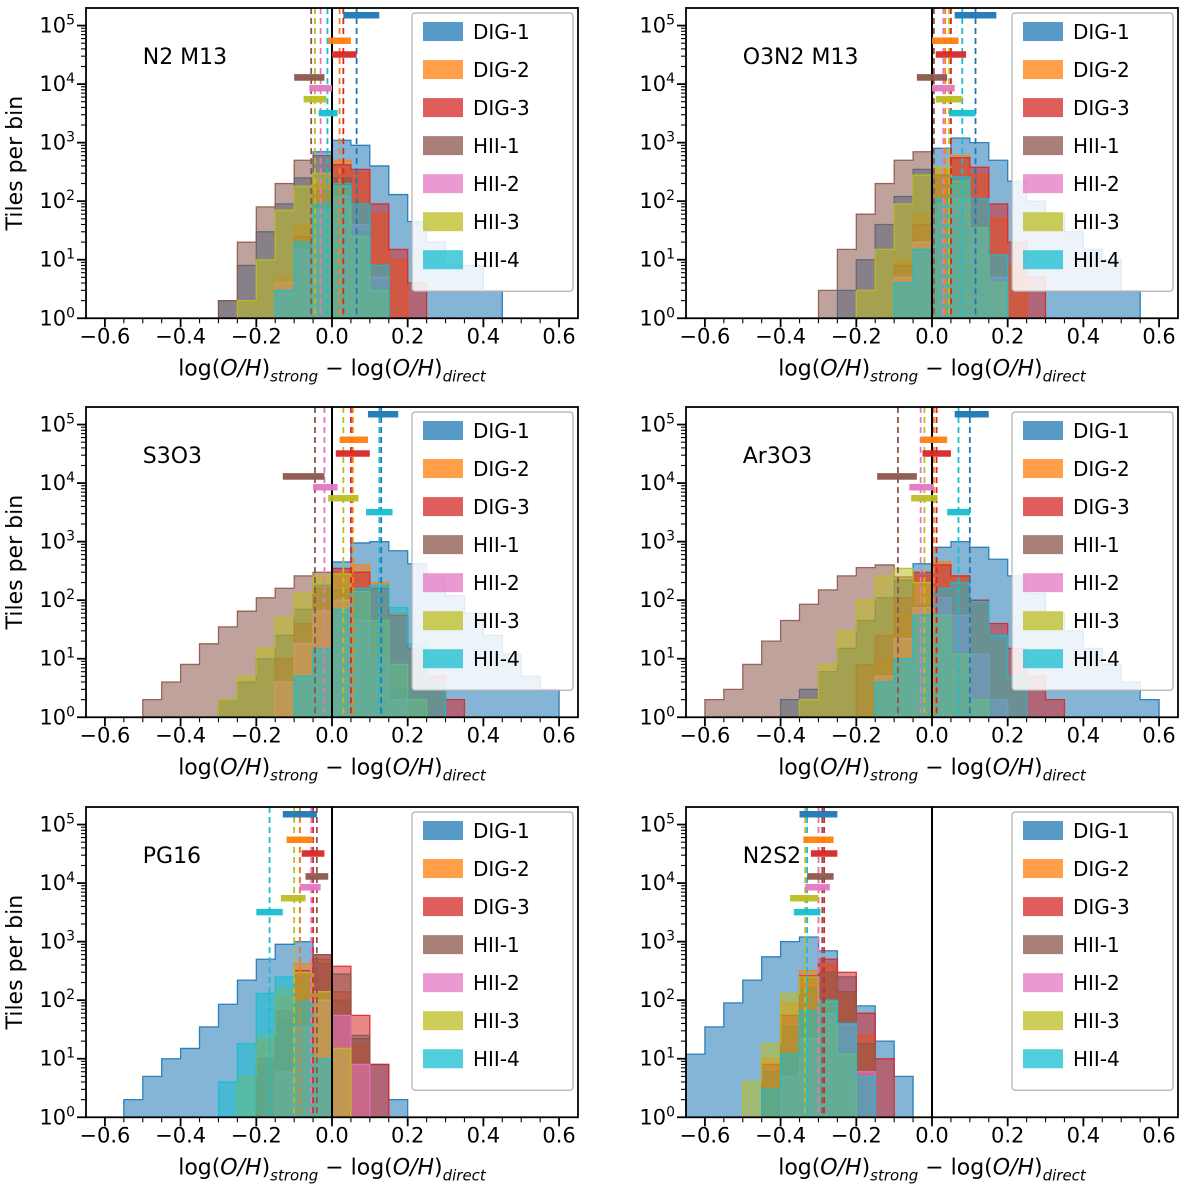  Describe the element at coordinates (670, 713) in the screenshot. I see `y-tick-exponent: 0` at that location.